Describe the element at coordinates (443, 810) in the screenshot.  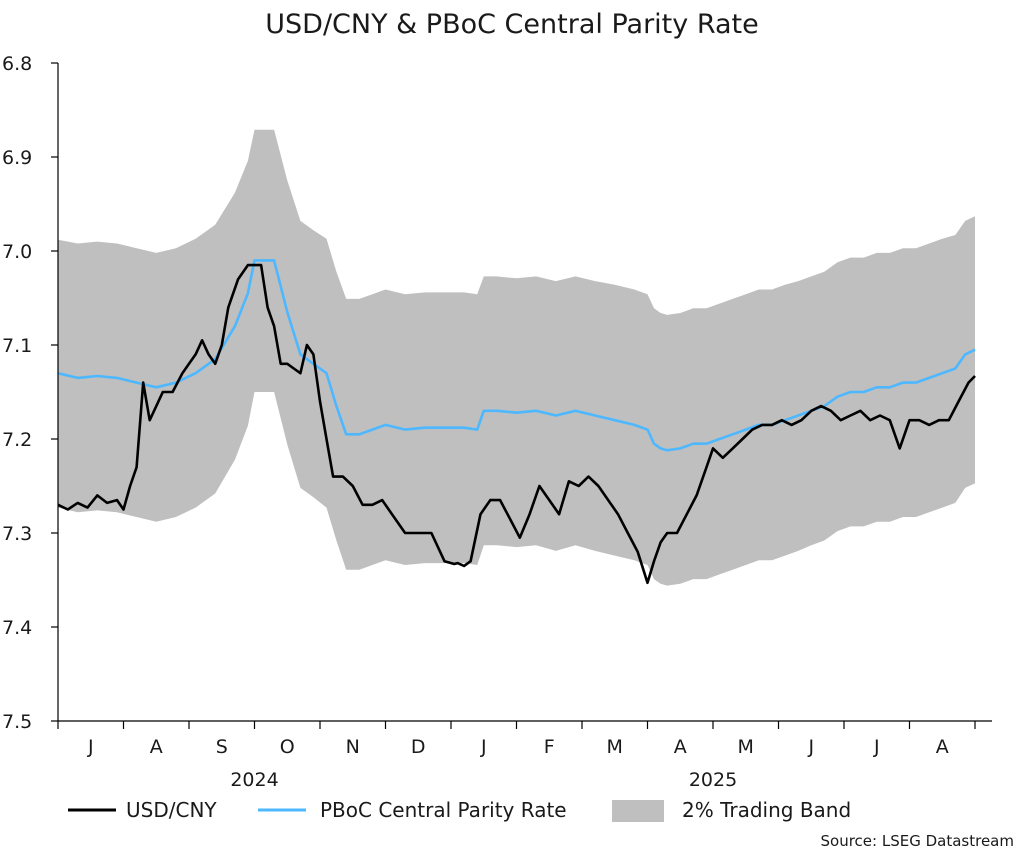
I see `legend-label-pboc-central-parity-rate: PBoC Central Parity Rate` at that location.